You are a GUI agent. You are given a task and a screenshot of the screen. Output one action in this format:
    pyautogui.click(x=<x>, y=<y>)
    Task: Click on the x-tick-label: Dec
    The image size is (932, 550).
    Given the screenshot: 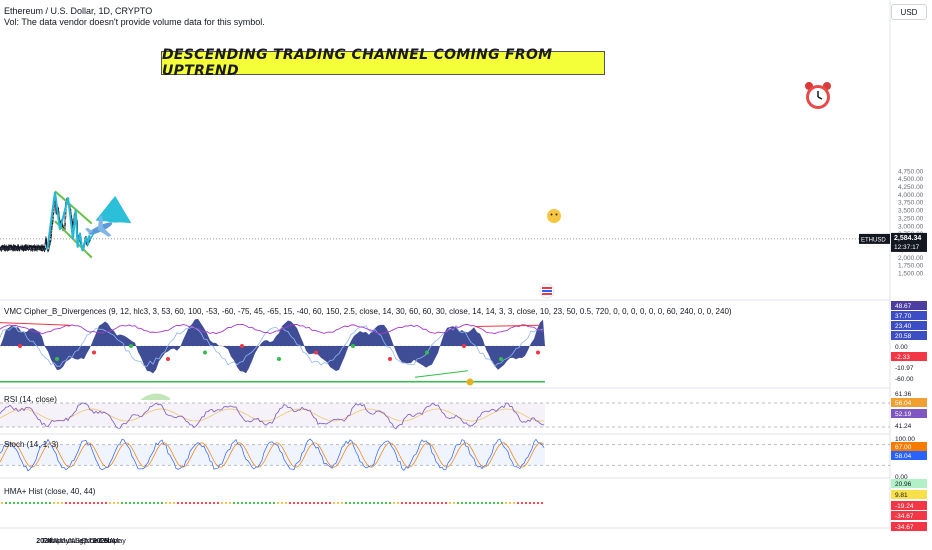 What is the action you would take?
    pyautogui.click(x=96, y=541)
    